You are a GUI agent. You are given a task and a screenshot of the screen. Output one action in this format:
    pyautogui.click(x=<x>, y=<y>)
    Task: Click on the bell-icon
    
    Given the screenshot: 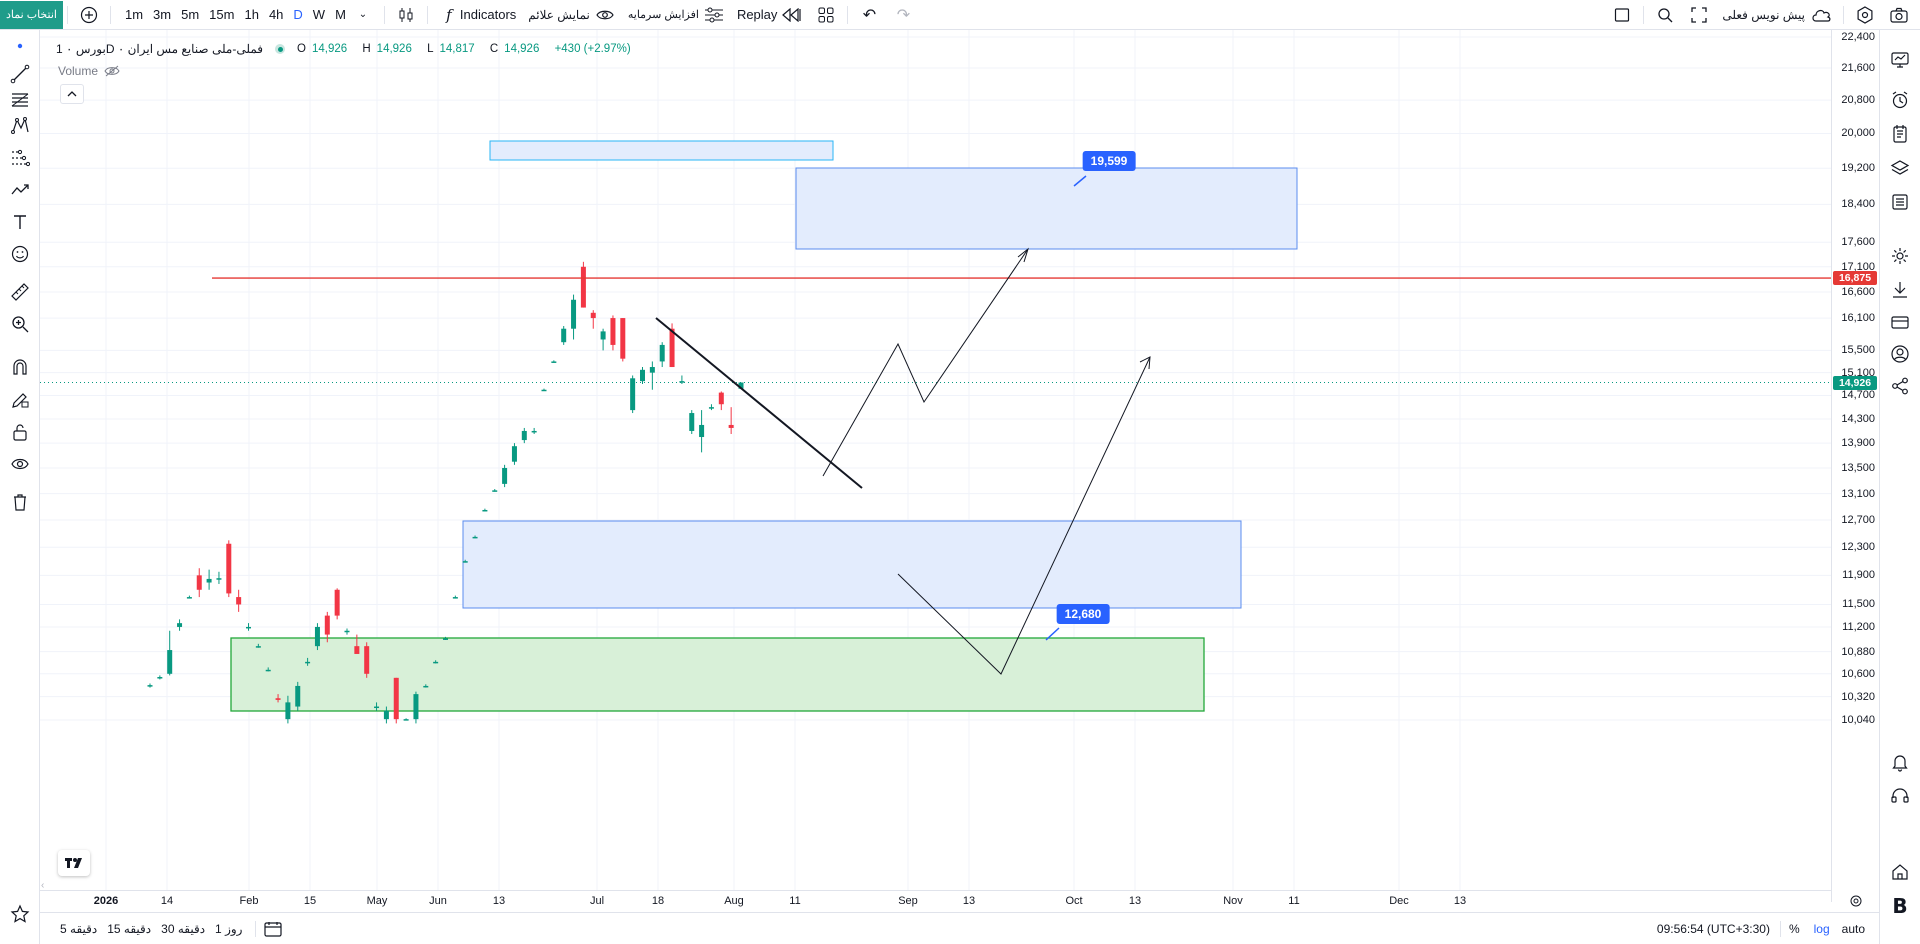 What is the action you would take?
    pyautogui.click(x=1900, y=763)
    